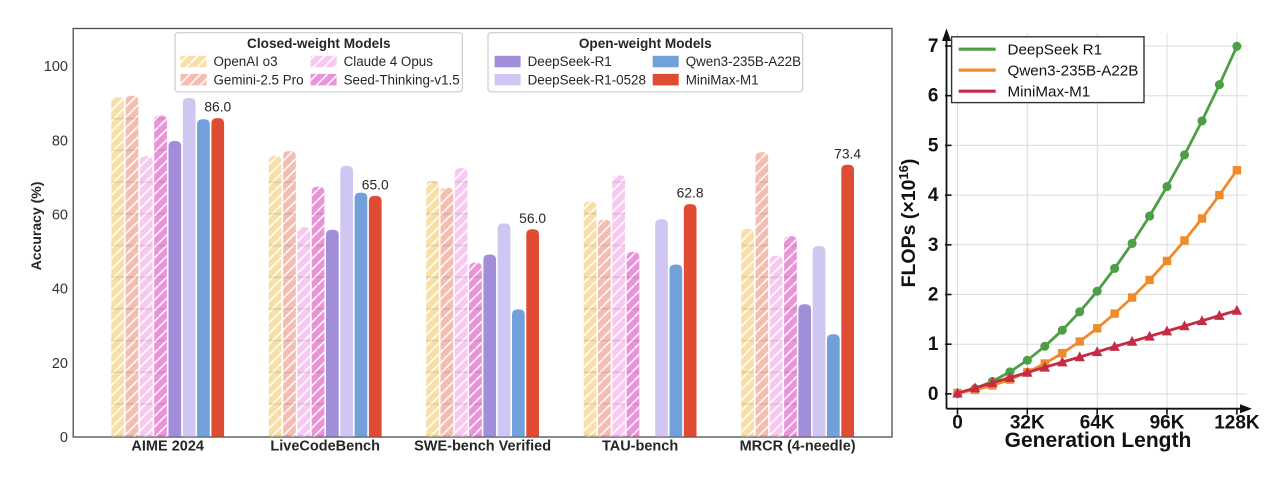 Image resolution: width=1280 pixels, height=478 pixels. I want to click on svg-text: 64K, so click(1097, 423).